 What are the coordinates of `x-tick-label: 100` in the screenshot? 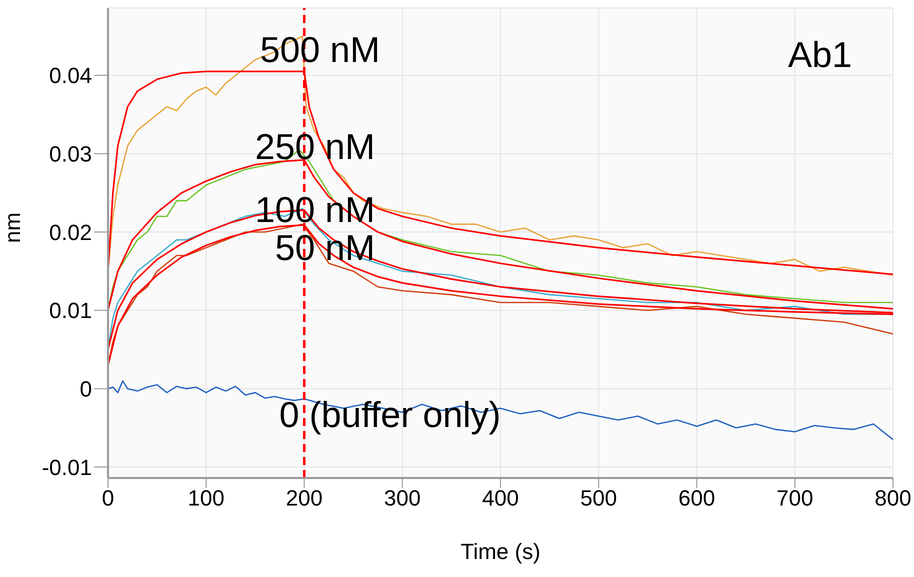 It's located at (206, 498).